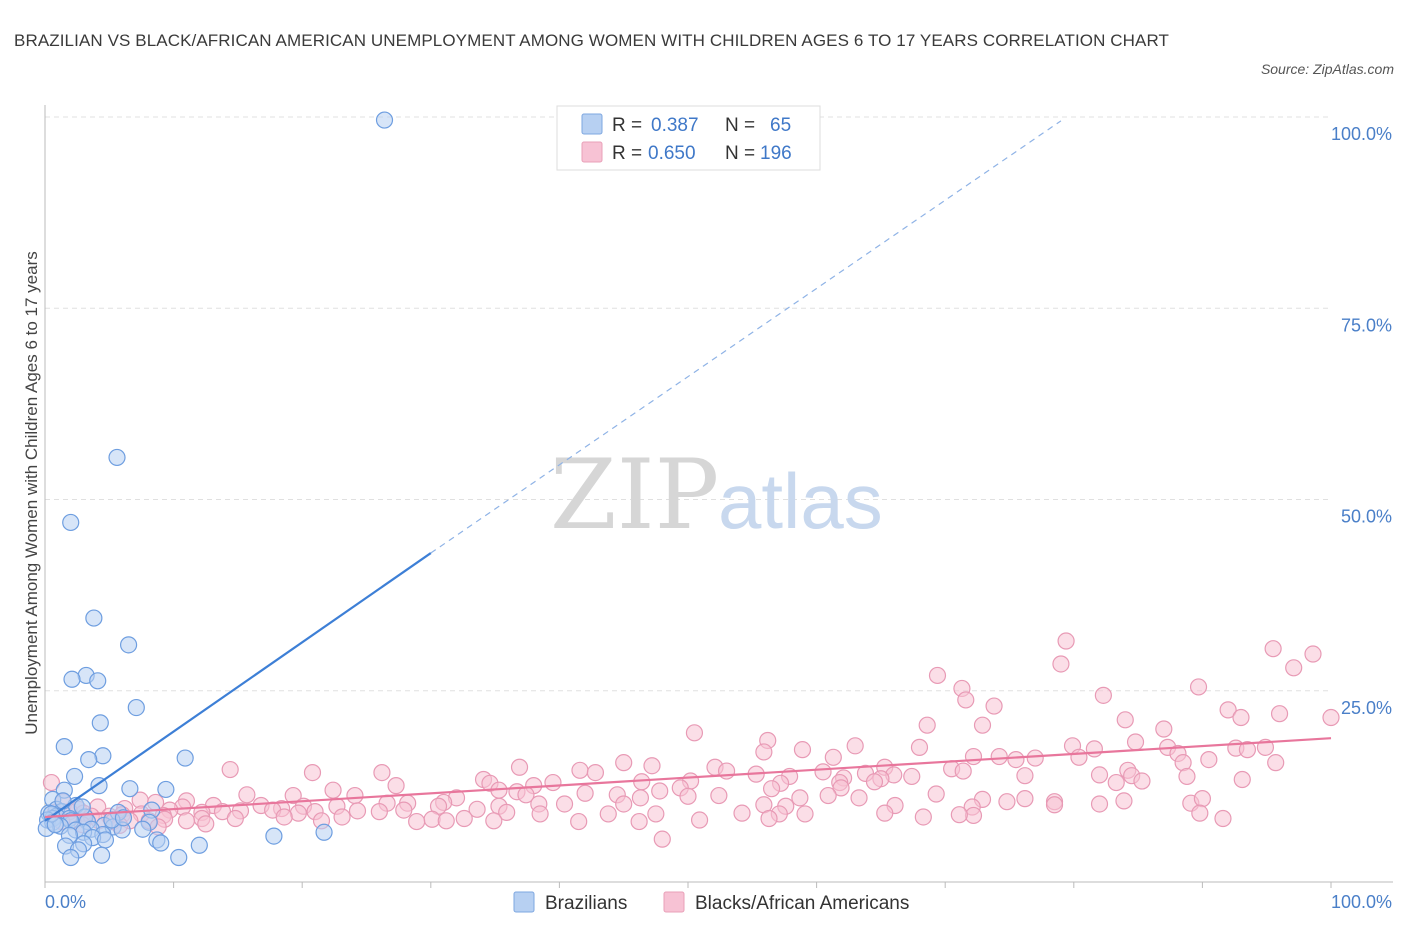  Describe the element at coordinates (238, 687) in the screenshot. I see `brazilians-trend-line` at that location.